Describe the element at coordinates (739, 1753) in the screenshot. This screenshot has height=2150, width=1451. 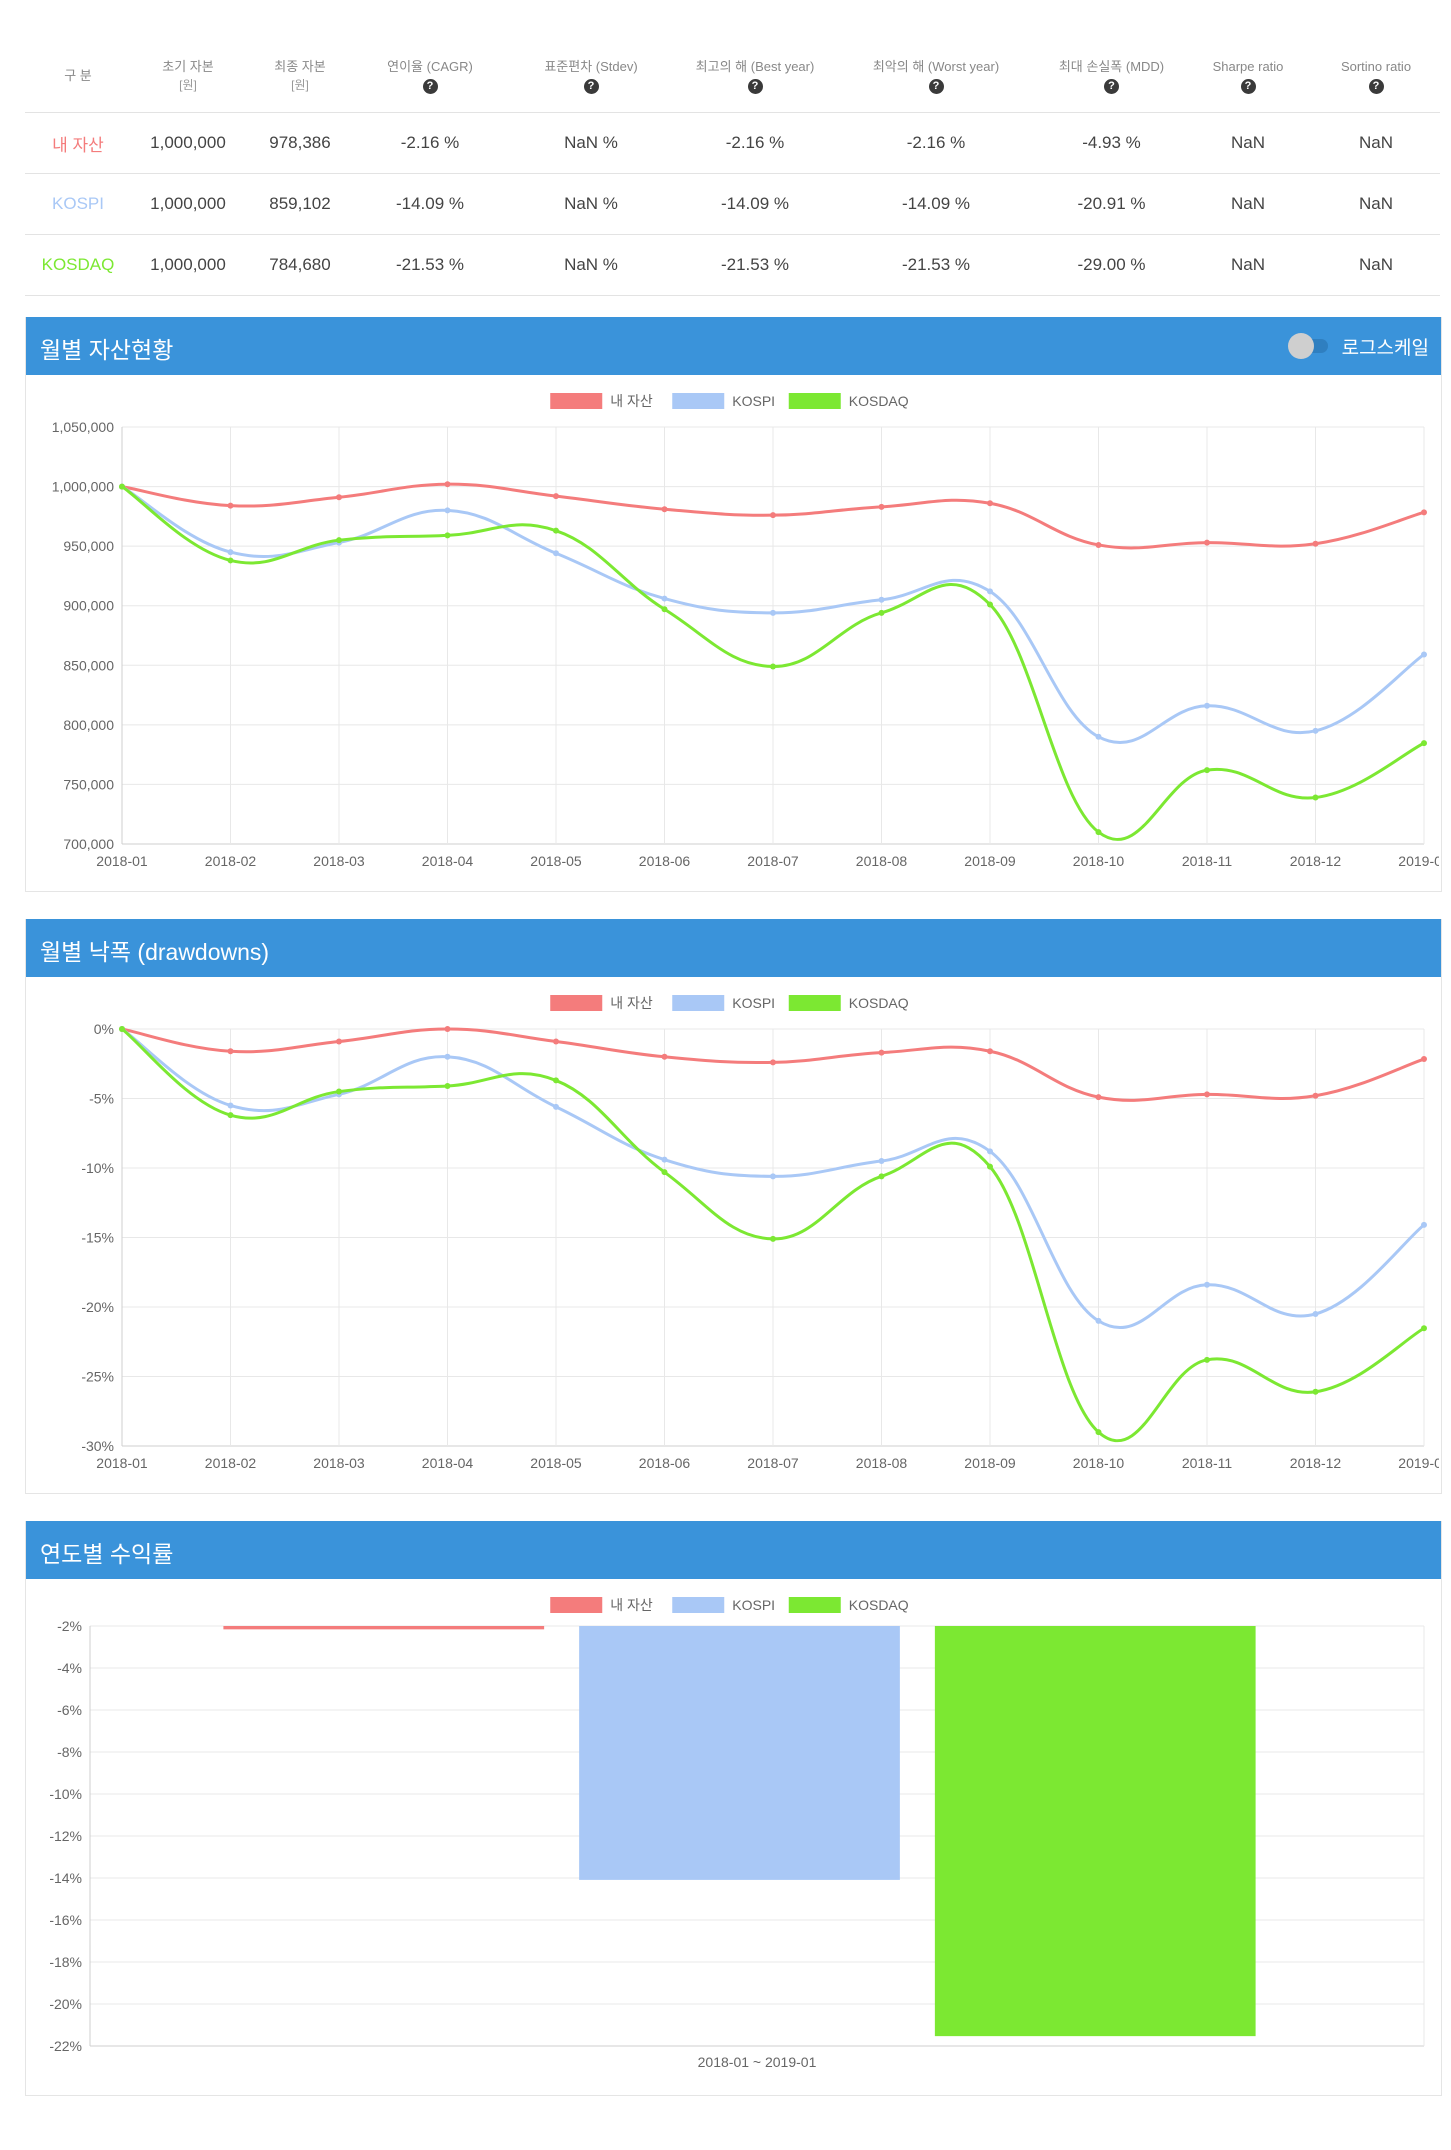
I see `bar` at that location.